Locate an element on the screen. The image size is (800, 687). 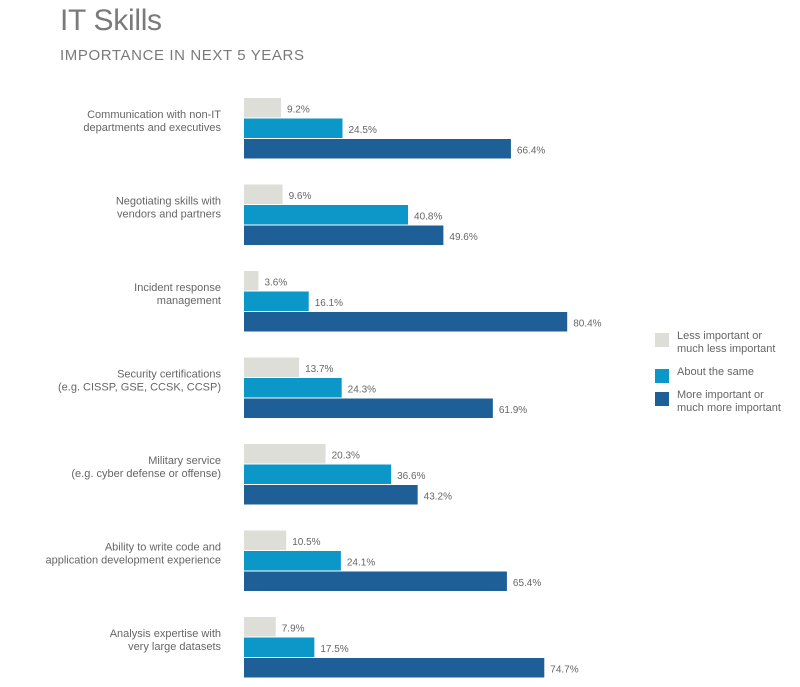
legend-swatch-about-same is located at coordinates (662, 376).